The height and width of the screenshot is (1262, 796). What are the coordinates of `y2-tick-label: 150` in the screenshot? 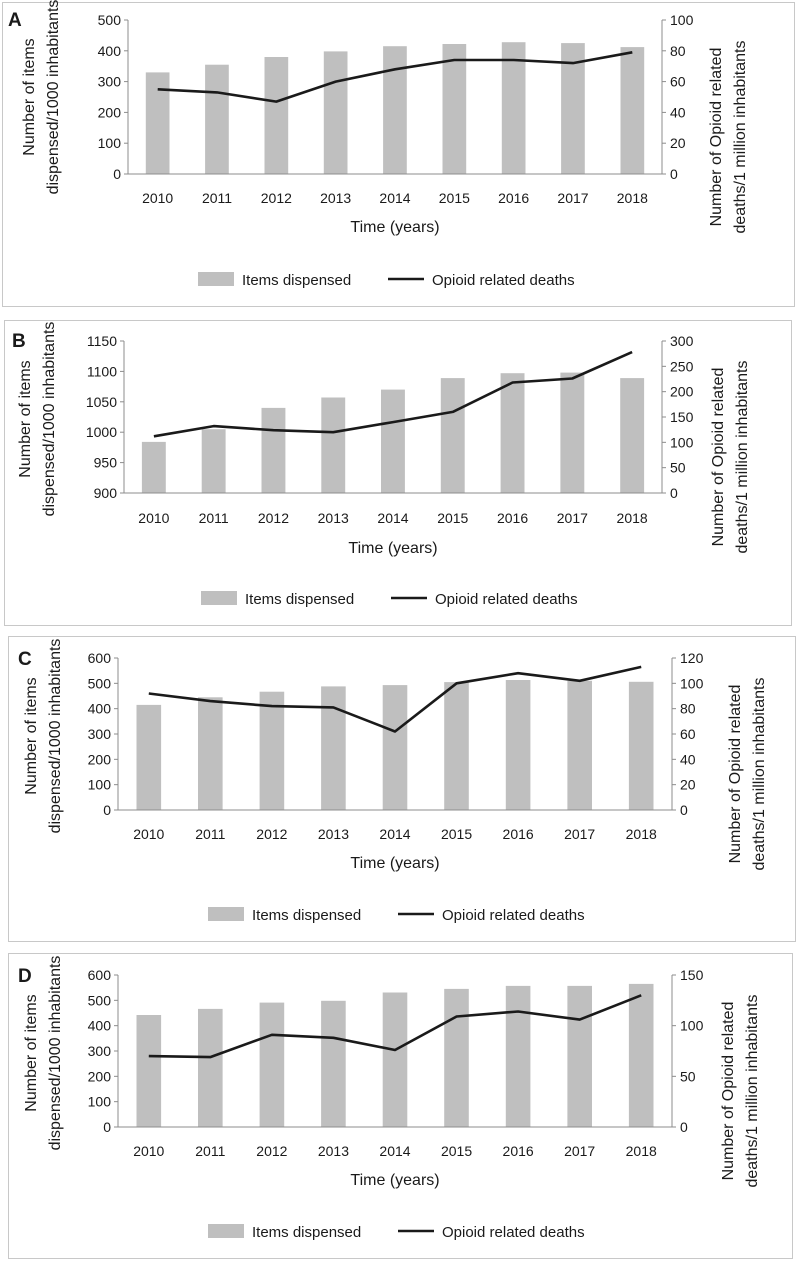 It's located at (682, 417).